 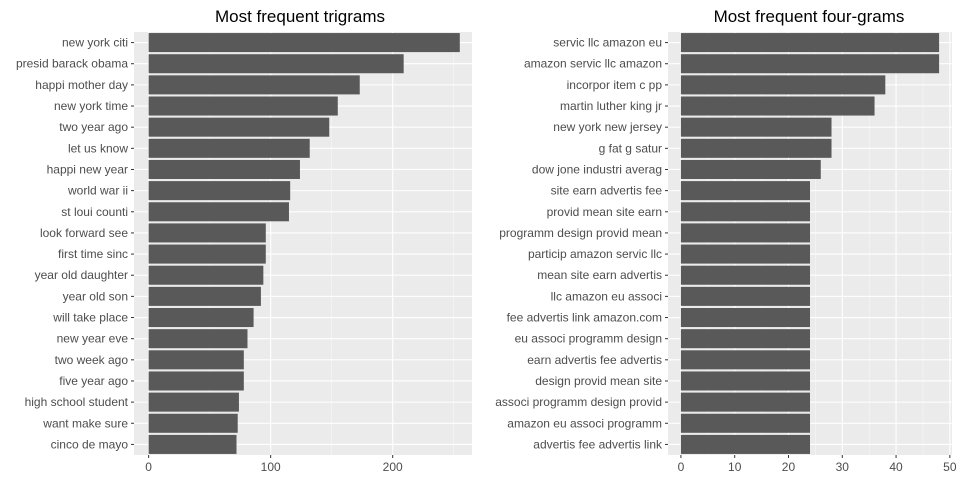 What do you see at coordinates (607, 127) in the screenshot?
I see `category-label: new york new jersey` at bounding box center [607, 127].